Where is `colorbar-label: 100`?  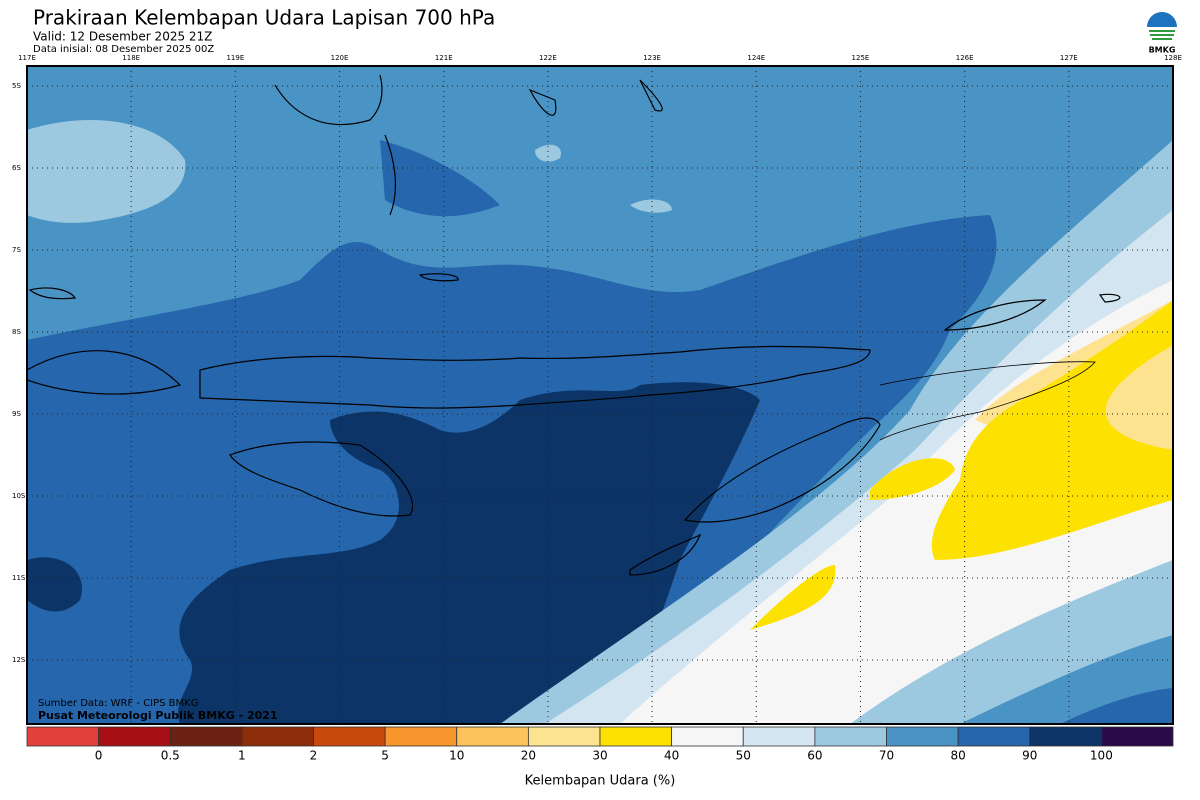 colorbar-label: 100 is located at coordinates (1101, 756).